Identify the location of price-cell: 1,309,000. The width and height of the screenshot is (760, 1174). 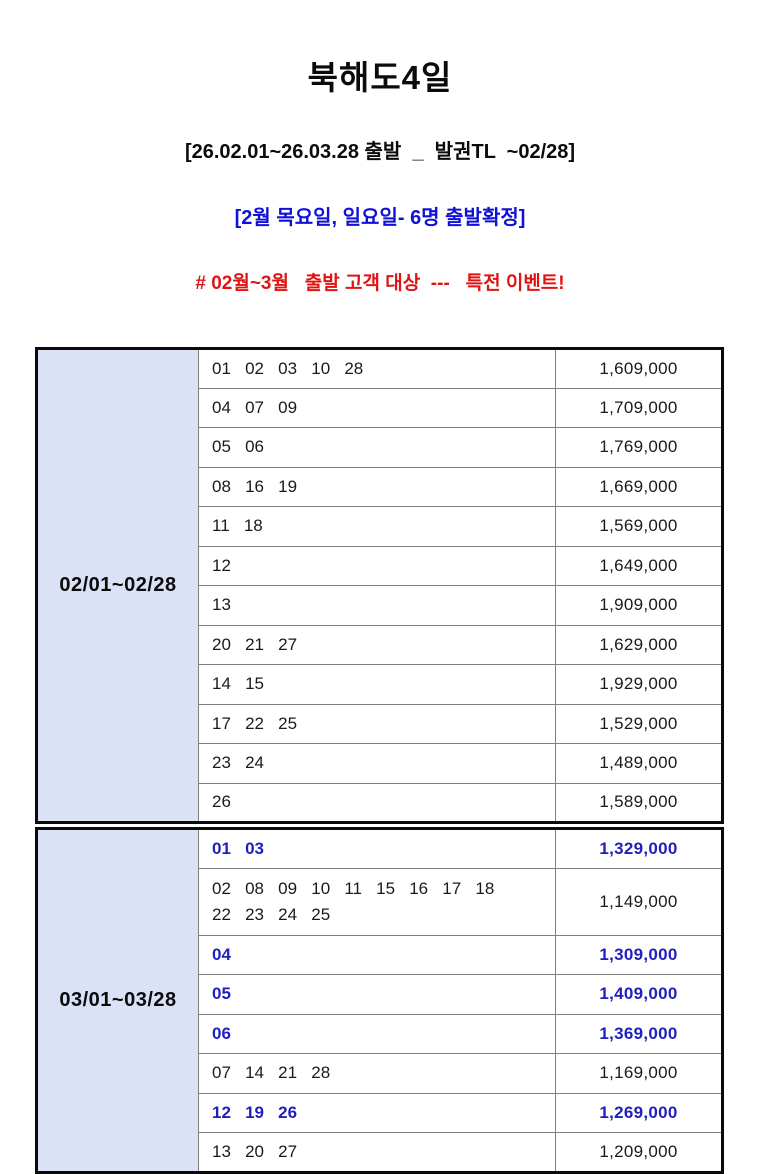
(639, 954).